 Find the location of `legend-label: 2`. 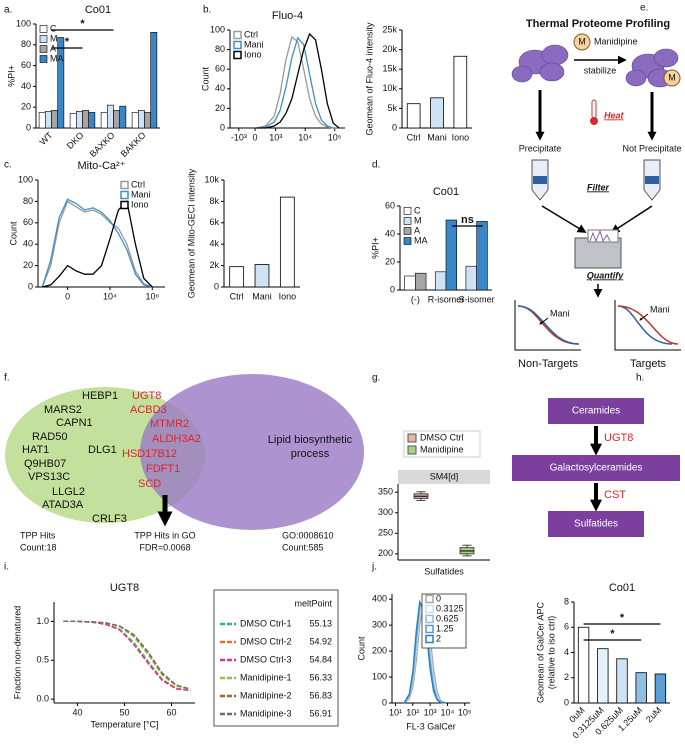

legend-label: 2 is located at coordinates (438, 638).